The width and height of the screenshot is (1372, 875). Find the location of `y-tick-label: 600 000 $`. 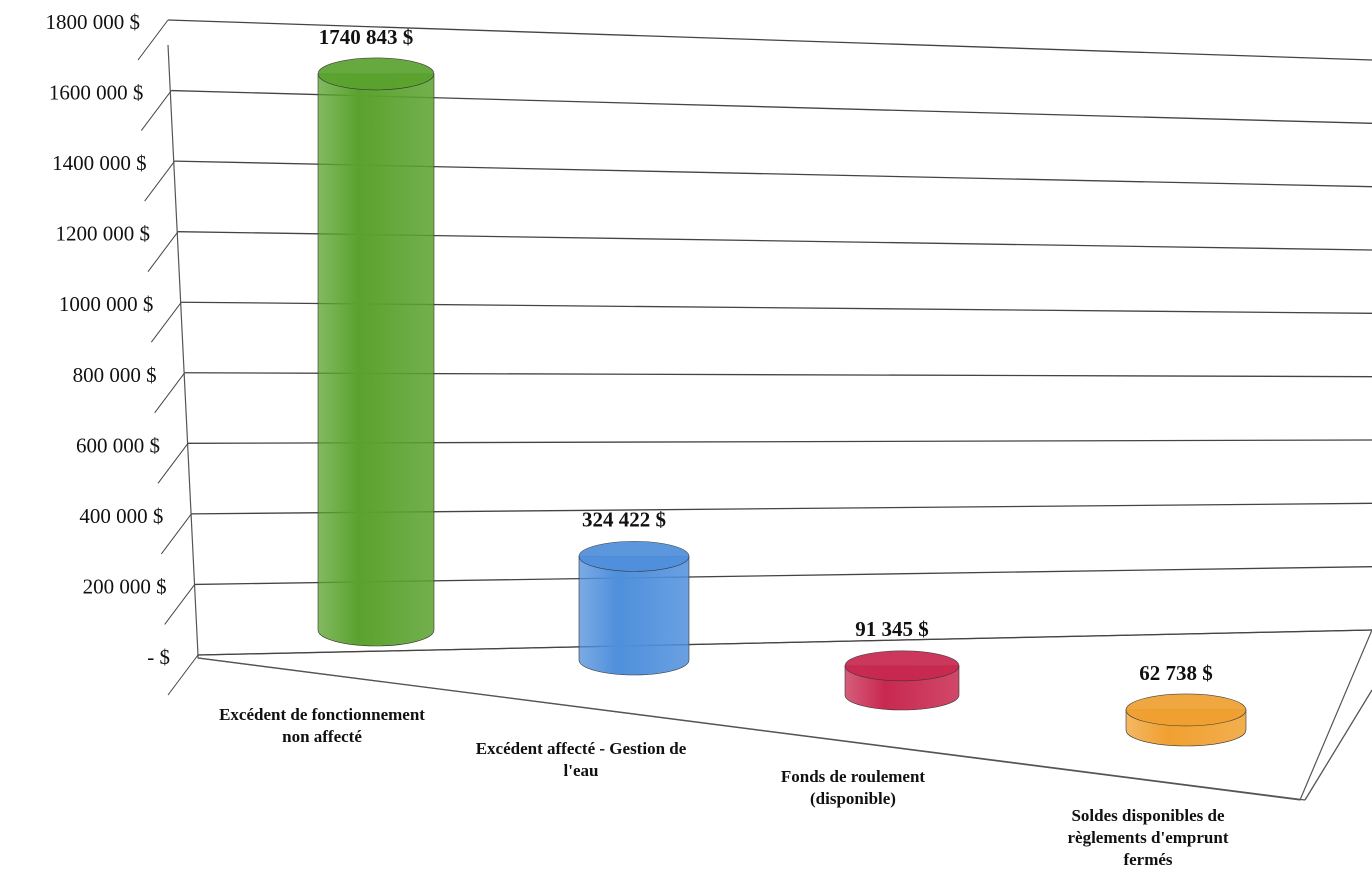

y-tick-label: 600 000 $ is located at coordinates (118, 445).